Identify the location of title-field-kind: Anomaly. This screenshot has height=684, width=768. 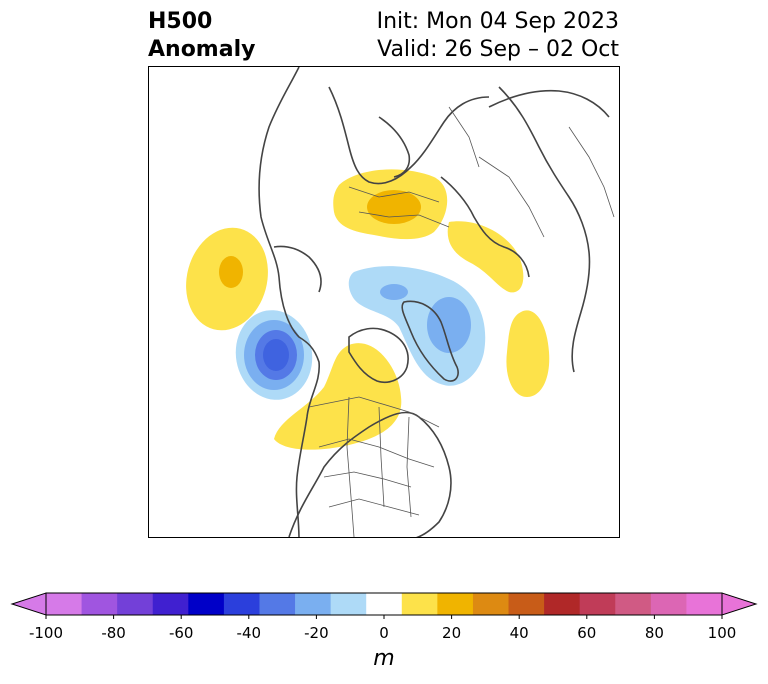
(202, 49).